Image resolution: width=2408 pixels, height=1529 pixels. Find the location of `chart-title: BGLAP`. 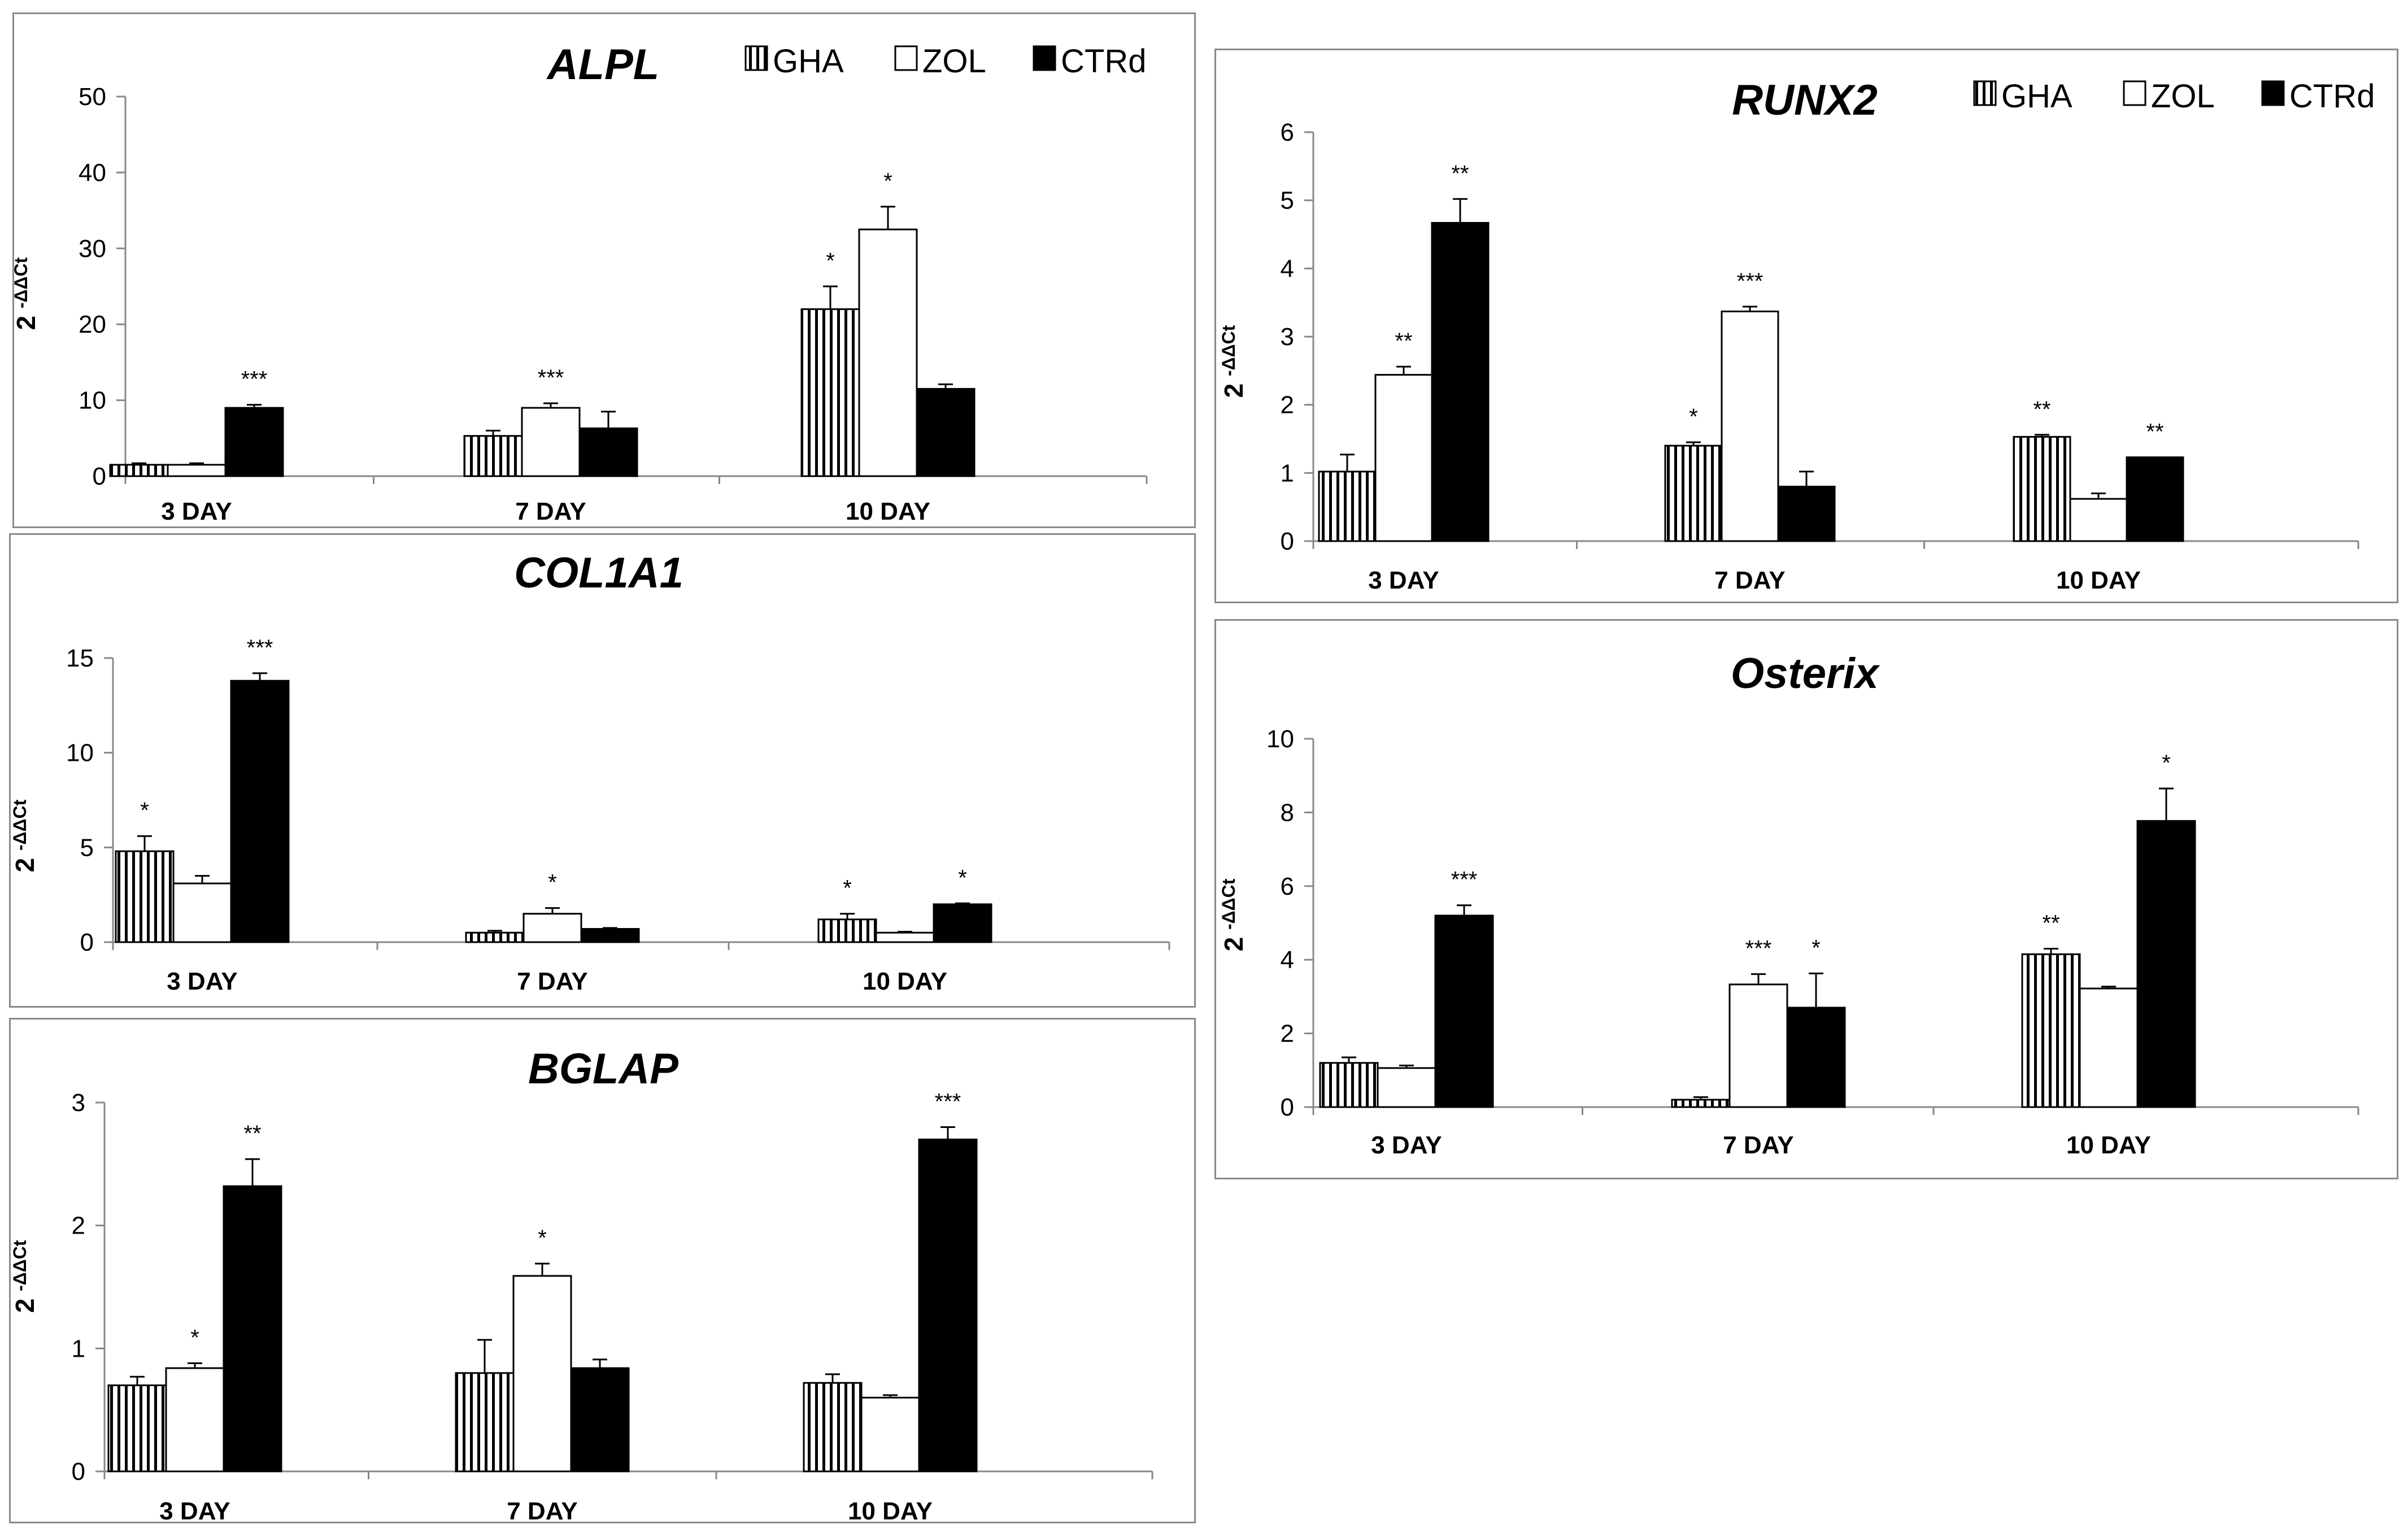

chart-title: BGLAP is located at coordinates (603, 1069).